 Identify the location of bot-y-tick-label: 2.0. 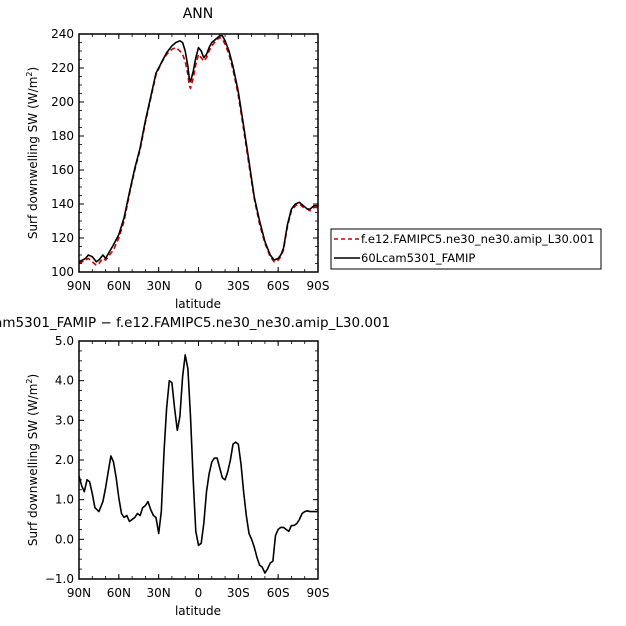
(64, 460).